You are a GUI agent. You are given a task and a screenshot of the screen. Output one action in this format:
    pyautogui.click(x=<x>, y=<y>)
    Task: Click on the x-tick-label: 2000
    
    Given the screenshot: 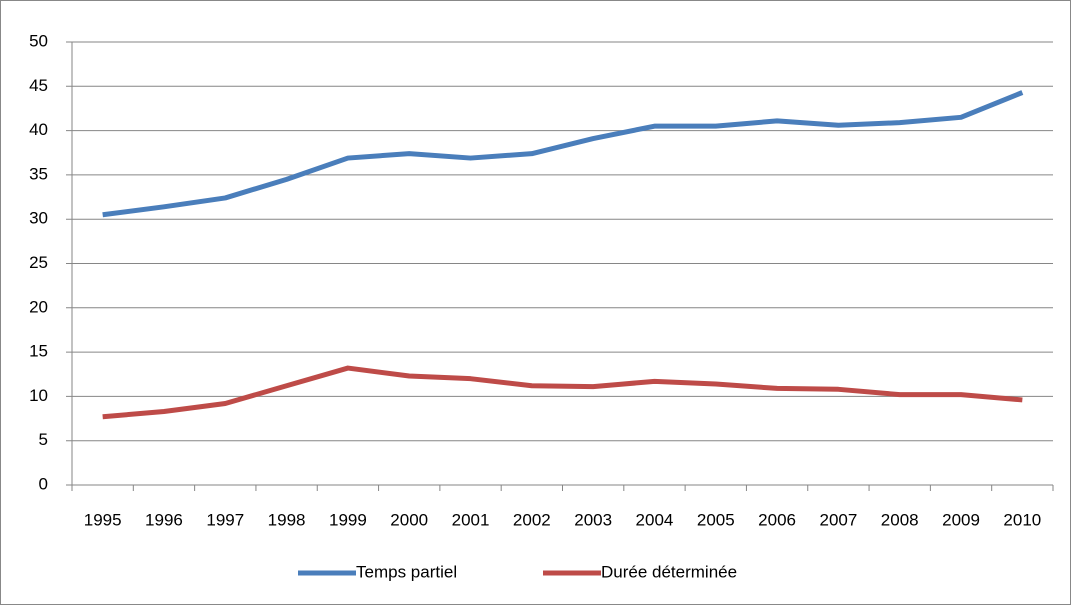 What is the action you would take?
    pyautogui.click(x=409, y=519)
    